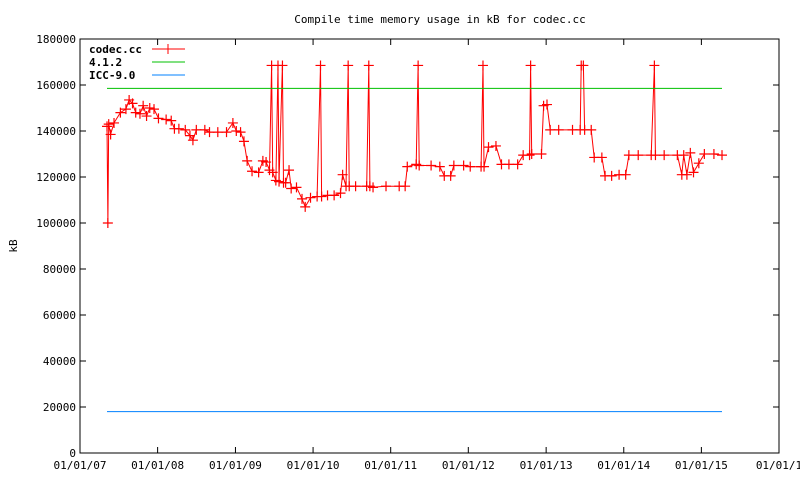 The width and height of the screenshot is (800, 484). What do you see at coordinates (72, 453) in the screenshot?
I see `y-tick-label: 0` at bounding box center [72, 453].